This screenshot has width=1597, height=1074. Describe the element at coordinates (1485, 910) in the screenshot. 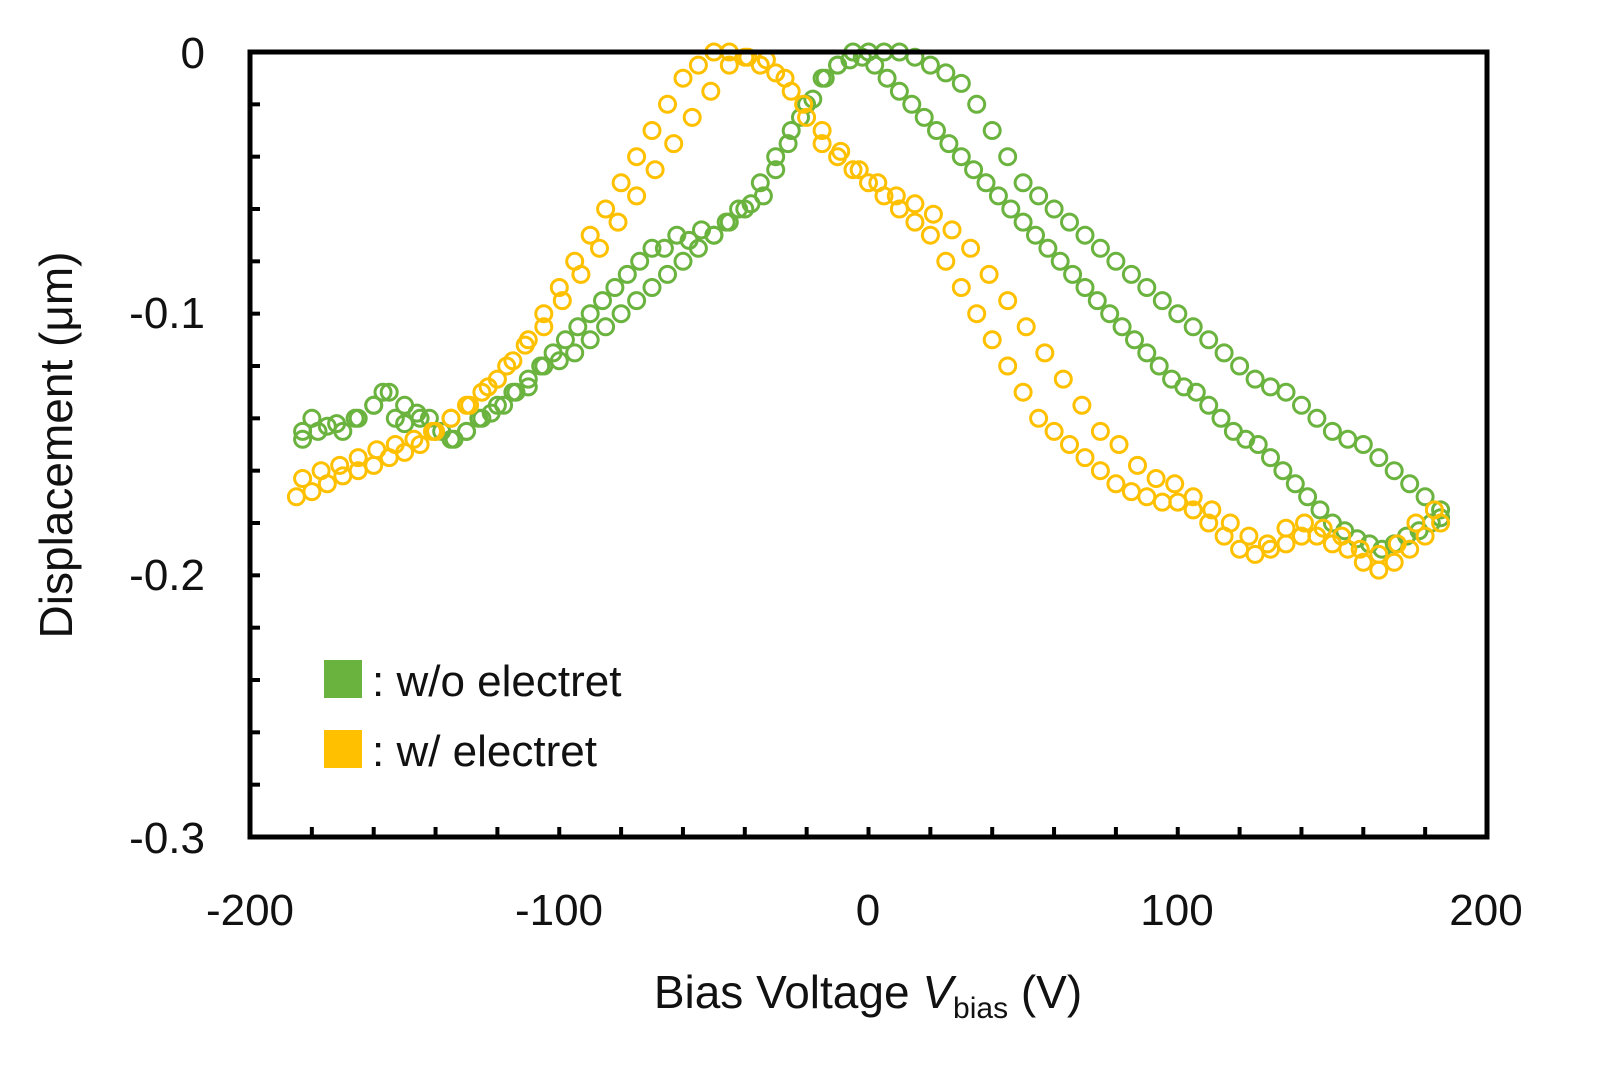

I see `x-tick-label: 200` at that location.